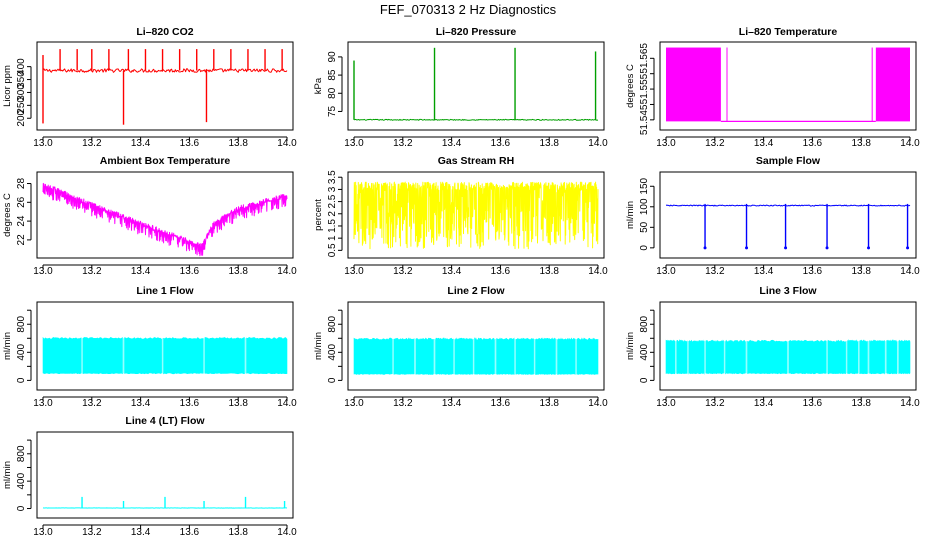 Image resolution: width=936 pixels, height=540 pixels. What do you see at coordinates (238, 403) in the screenshot?
I see `x-tick-label-line1-4: 13.8` at bounding box center [238, 403].